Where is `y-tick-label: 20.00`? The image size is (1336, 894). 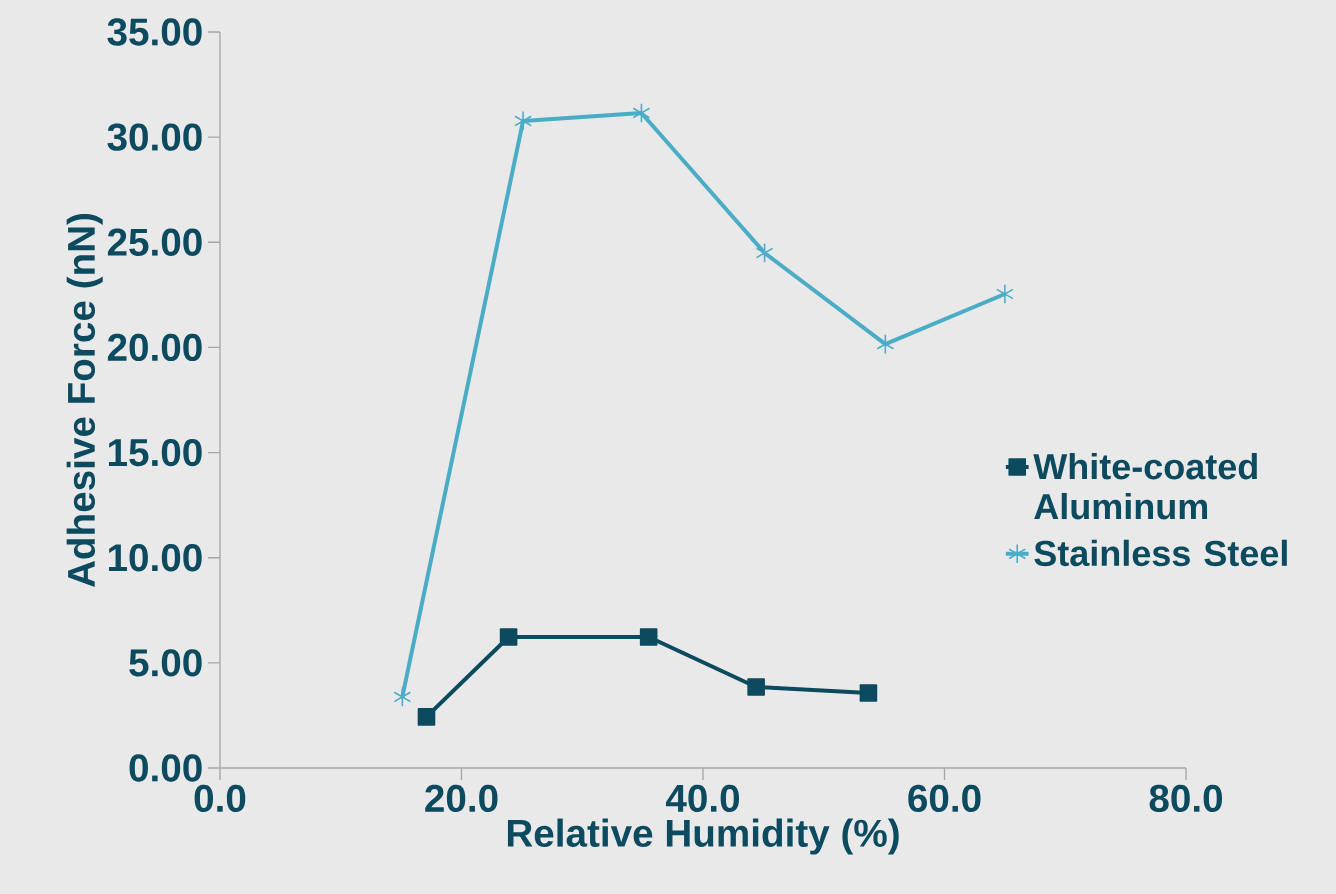 y-tick-label: 20.00 is located at coordinates (154, 347).